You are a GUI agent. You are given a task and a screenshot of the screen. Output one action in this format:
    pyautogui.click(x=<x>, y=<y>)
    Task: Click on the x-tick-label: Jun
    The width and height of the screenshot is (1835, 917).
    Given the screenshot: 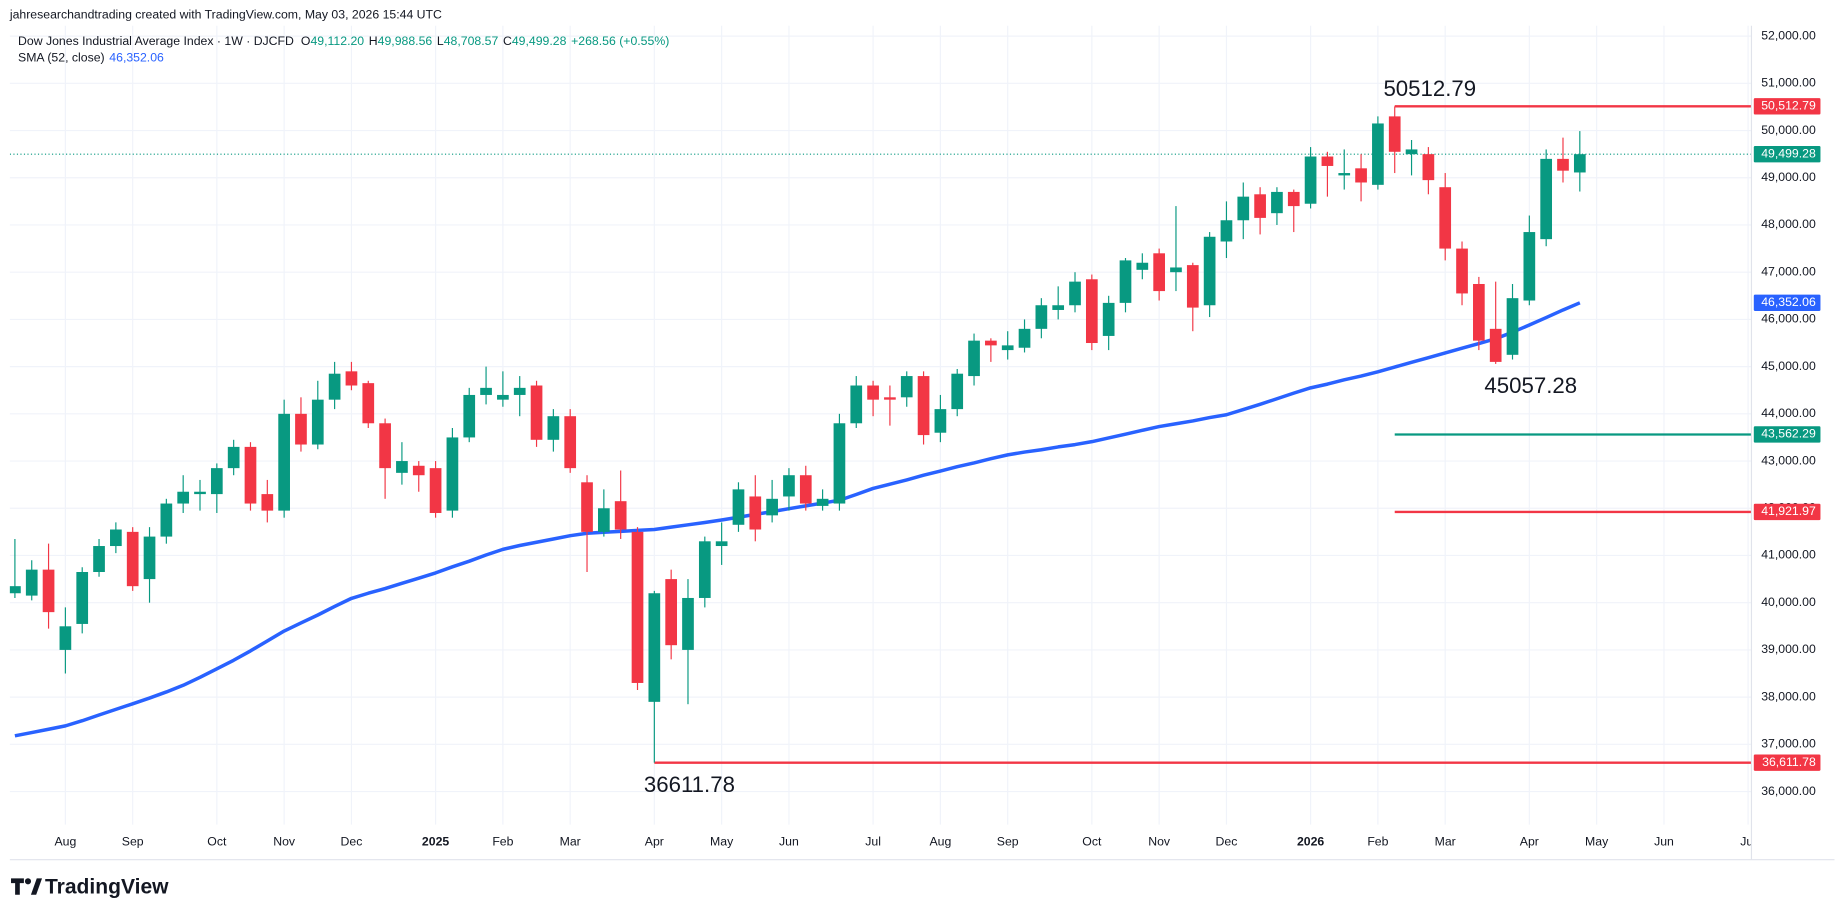 What is the action you would take?
    pyautogui.click(x=1664, y=841)
    